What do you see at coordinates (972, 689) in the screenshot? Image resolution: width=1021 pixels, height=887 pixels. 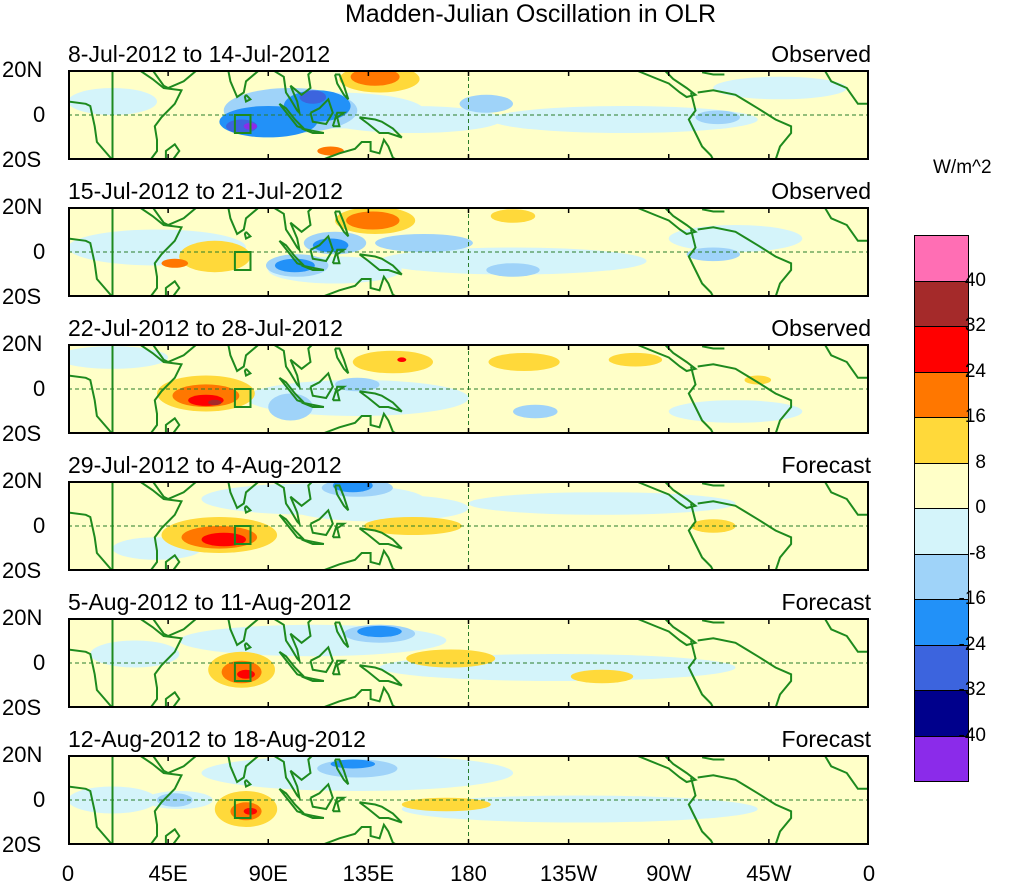 I see `colorbar-level-label: -32` at bounding box center [972, 689].